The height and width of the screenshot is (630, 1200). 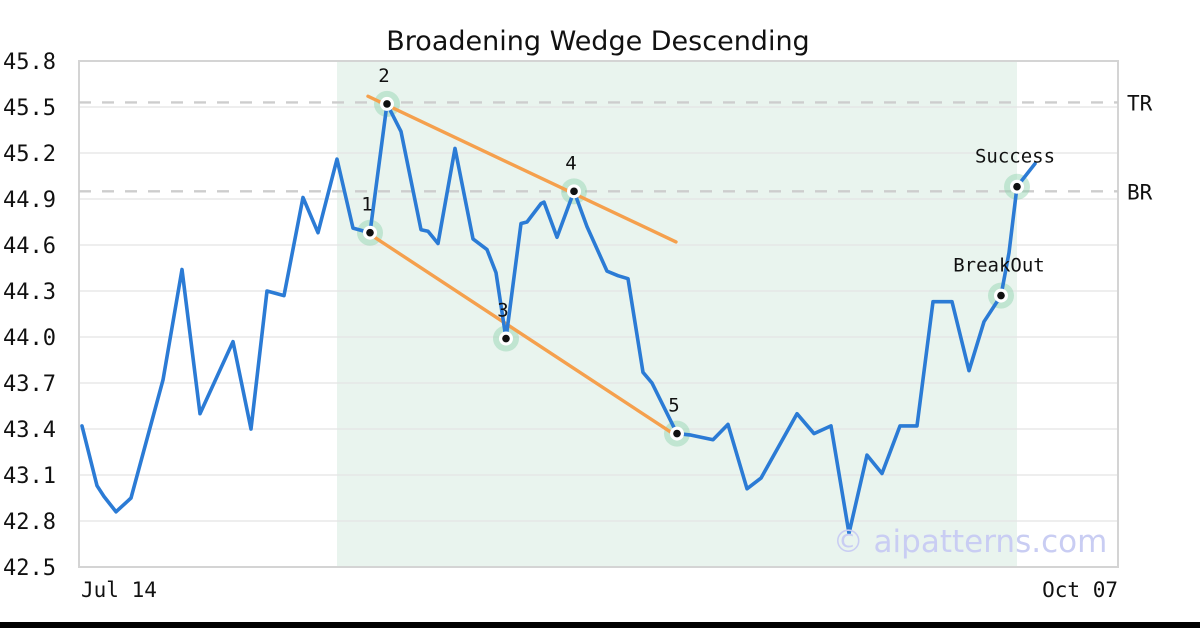 What do you see at coordinates (119, 590) in the screenshot?
I see `x-tick-start: Jul 14` at bounding box center [119, 590].